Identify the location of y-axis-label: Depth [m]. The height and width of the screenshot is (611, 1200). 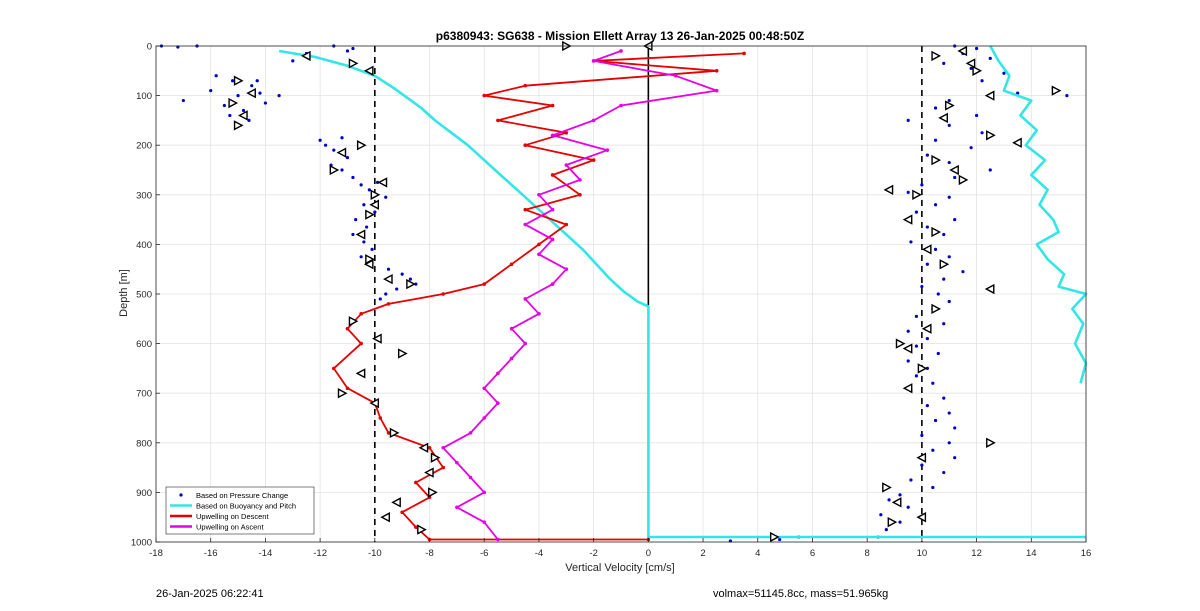
(124, 293).